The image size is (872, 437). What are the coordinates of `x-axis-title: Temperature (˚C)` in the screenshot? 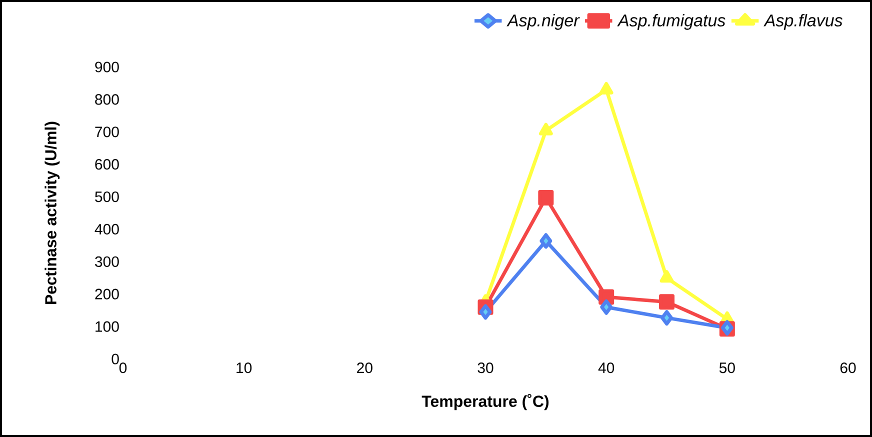 It's located at (485, 402).